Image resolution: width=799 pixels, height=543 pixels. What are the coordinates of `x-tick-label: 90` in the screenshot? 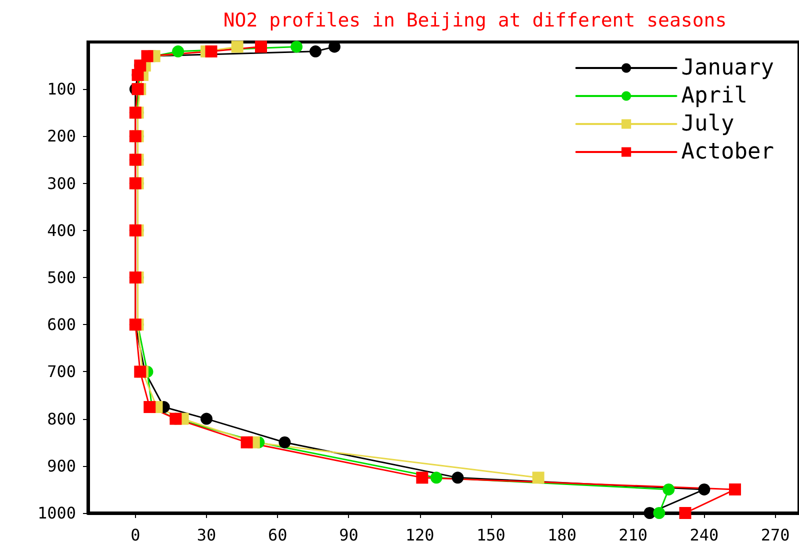 It's located at (348, 534).